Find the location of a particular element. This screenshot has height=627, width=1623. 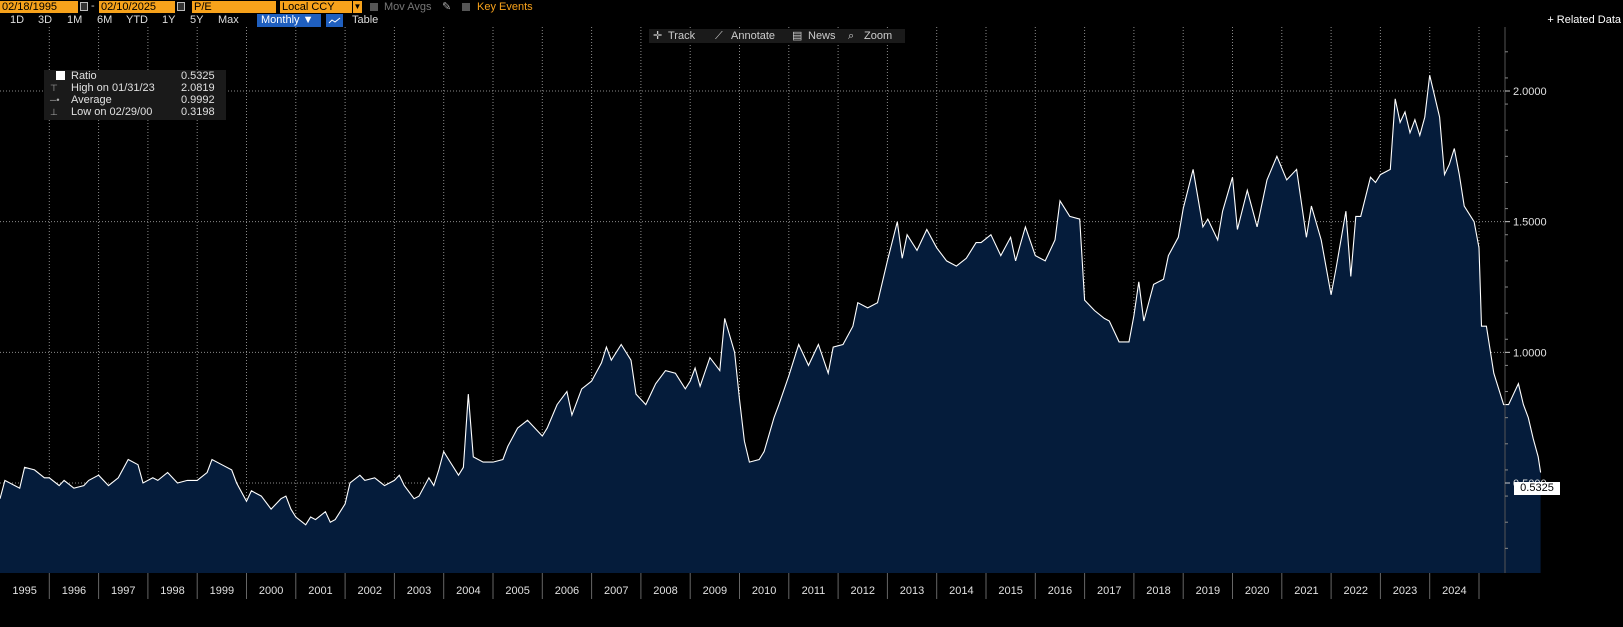

legend-ratio-value: 0.5325 is located at coordinates (198, 76).